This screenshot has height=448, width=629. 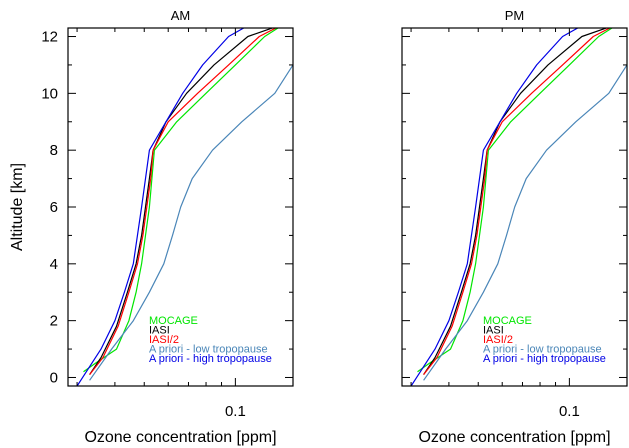 What do you see at coordinates (17, 207) in the screenshot?
I see `y-axis-title: Altitude [km]` at bounding box center [17, 207].